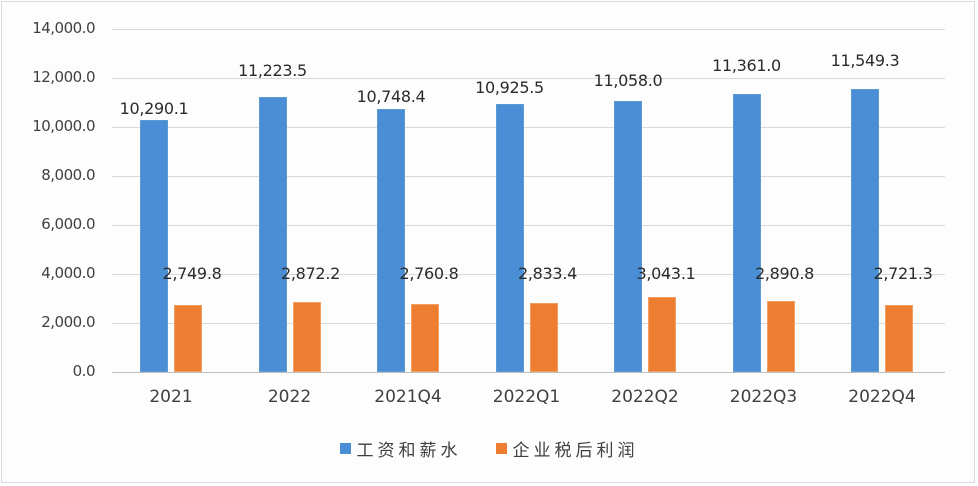 The image size is (978, 486). I want to click on data-label: 10,290.1, so click(154, 108).